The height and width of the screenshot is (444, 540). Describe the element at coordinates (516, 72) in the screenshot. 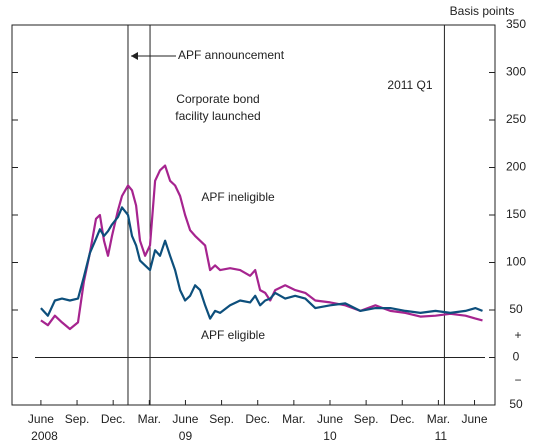

I see `y-tick-label: 300` at that location.